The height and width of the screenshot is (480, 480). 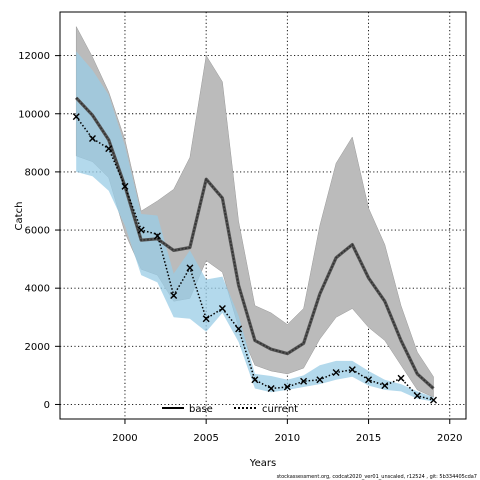 I want to click on x-tick-label: 2015, so click(x=368, y=438).